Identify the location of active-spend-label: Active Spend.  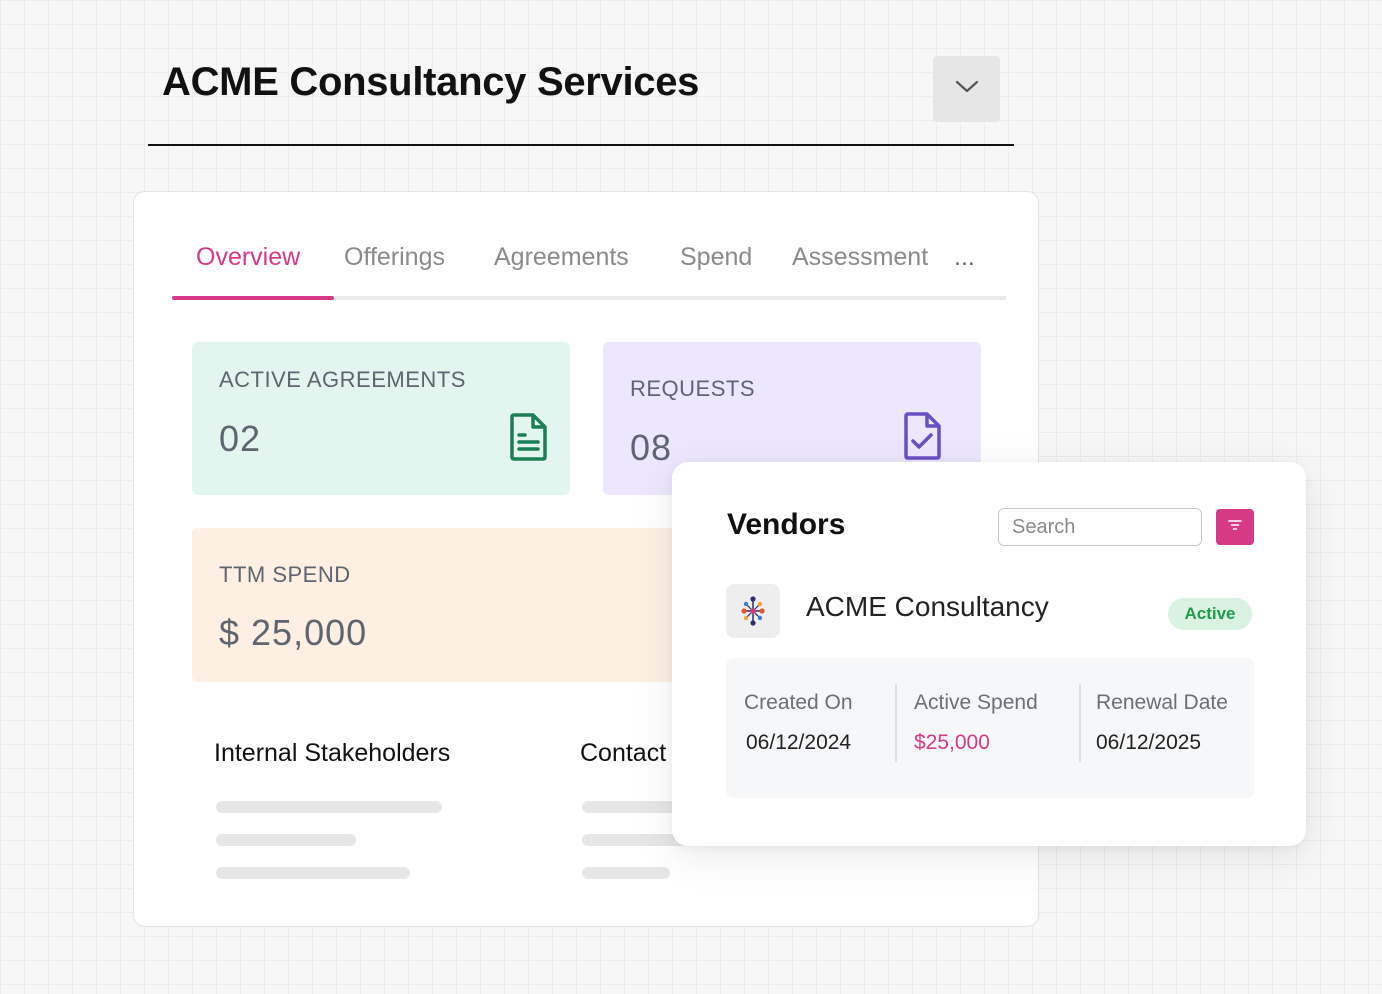
(976, 702).